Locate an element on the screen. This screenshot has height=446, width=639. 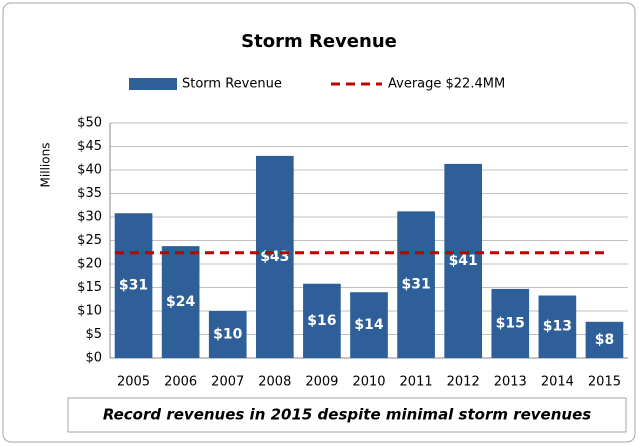
y-tick-label: $20 is located at coordinates (89, 264).